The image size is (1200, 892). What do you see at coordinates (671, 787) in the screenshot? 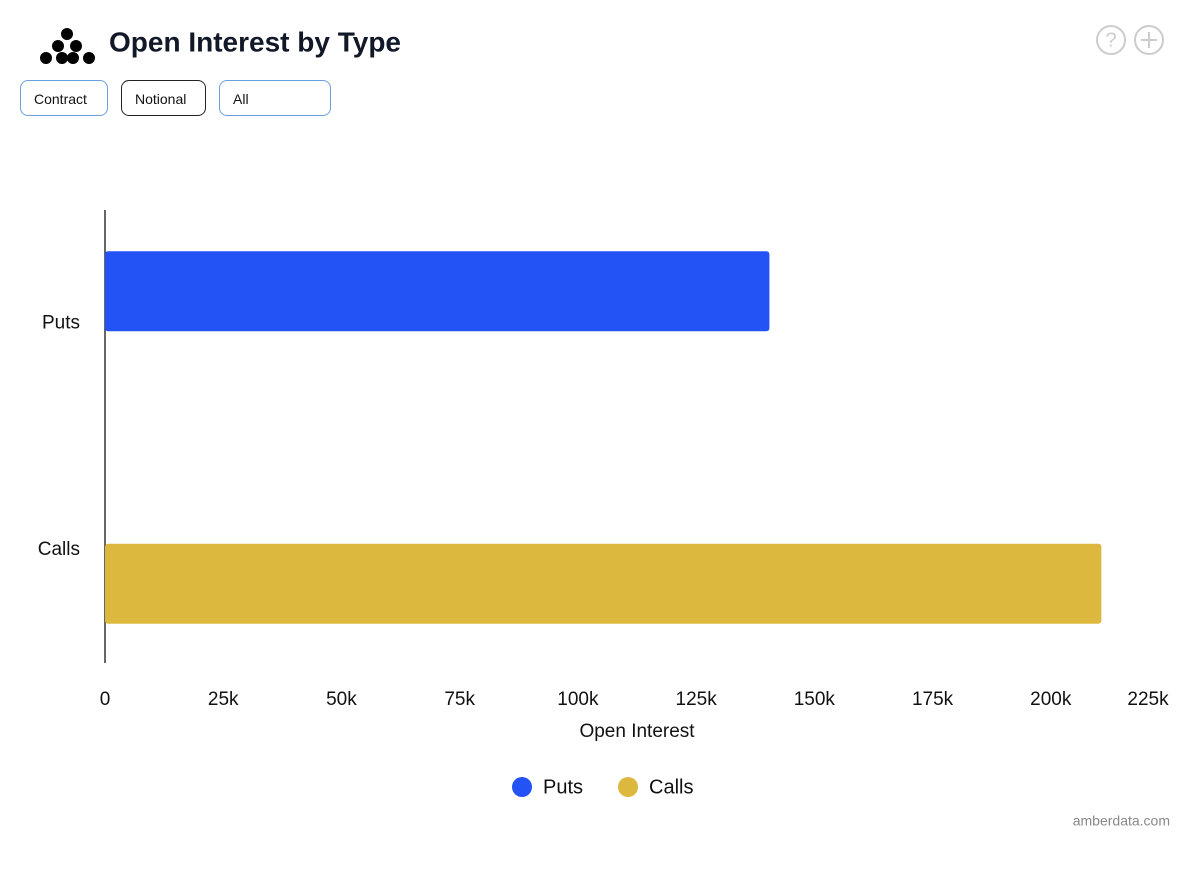
I see `legend-label: Calls` at bounding box center [671, 787].